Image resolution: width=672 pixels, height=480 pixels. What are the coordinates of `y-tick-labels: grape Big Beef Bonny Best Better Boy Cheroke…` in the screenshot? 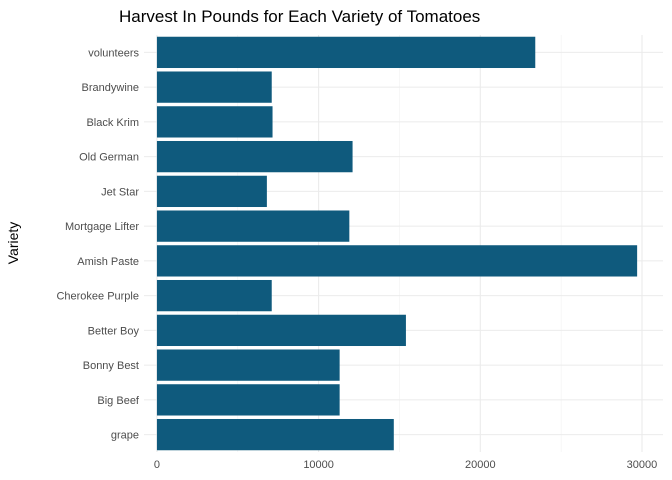 It's located at (97, 244).